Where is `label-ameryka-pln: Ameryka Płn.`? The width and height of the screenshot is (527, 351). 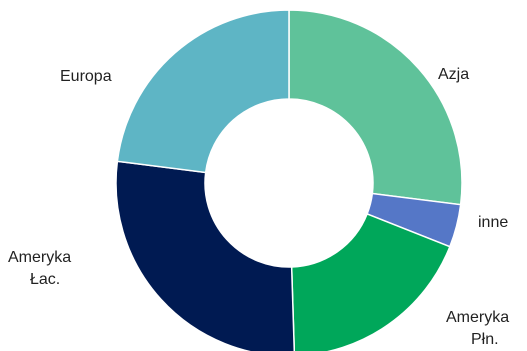
label-ameryka-pln: Ameryka Płn. is located at coordinates (477, 328).